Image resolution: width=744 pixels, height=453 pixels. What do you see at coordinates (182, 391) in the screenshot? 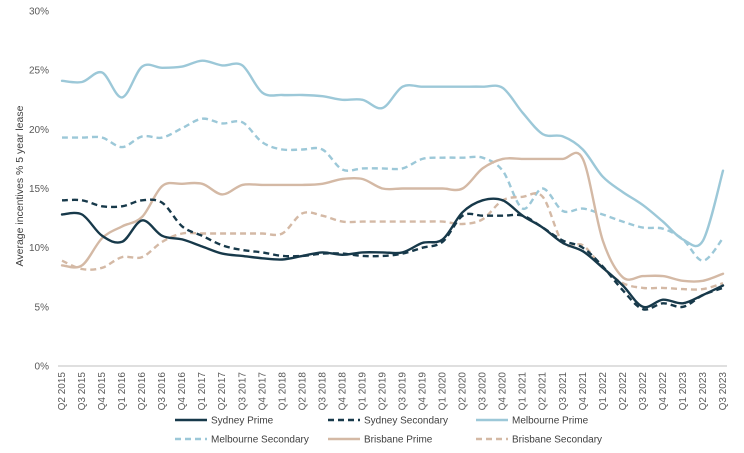
I see `x-tick-label: Q4 2016` at bounding box center [182, 391].